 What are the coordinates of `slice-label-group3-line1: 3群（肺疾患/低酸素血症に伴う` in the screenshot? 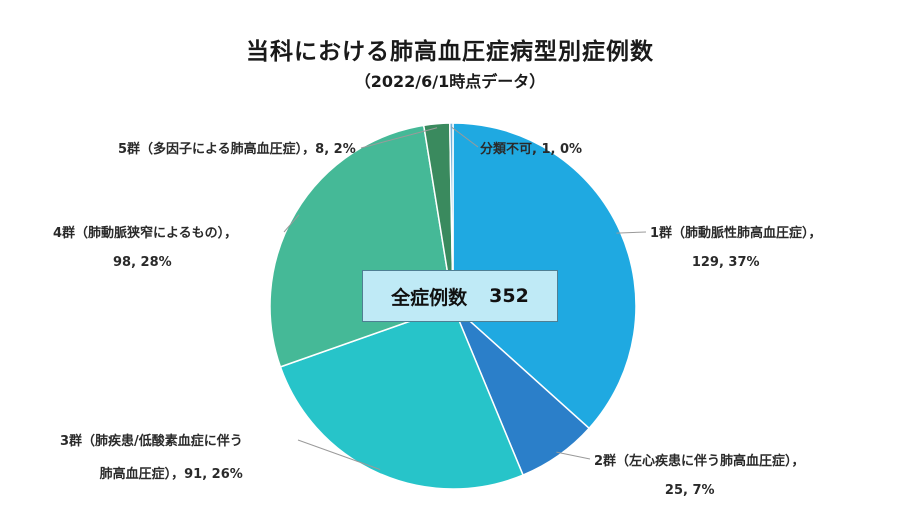 It's located at (151, 441).